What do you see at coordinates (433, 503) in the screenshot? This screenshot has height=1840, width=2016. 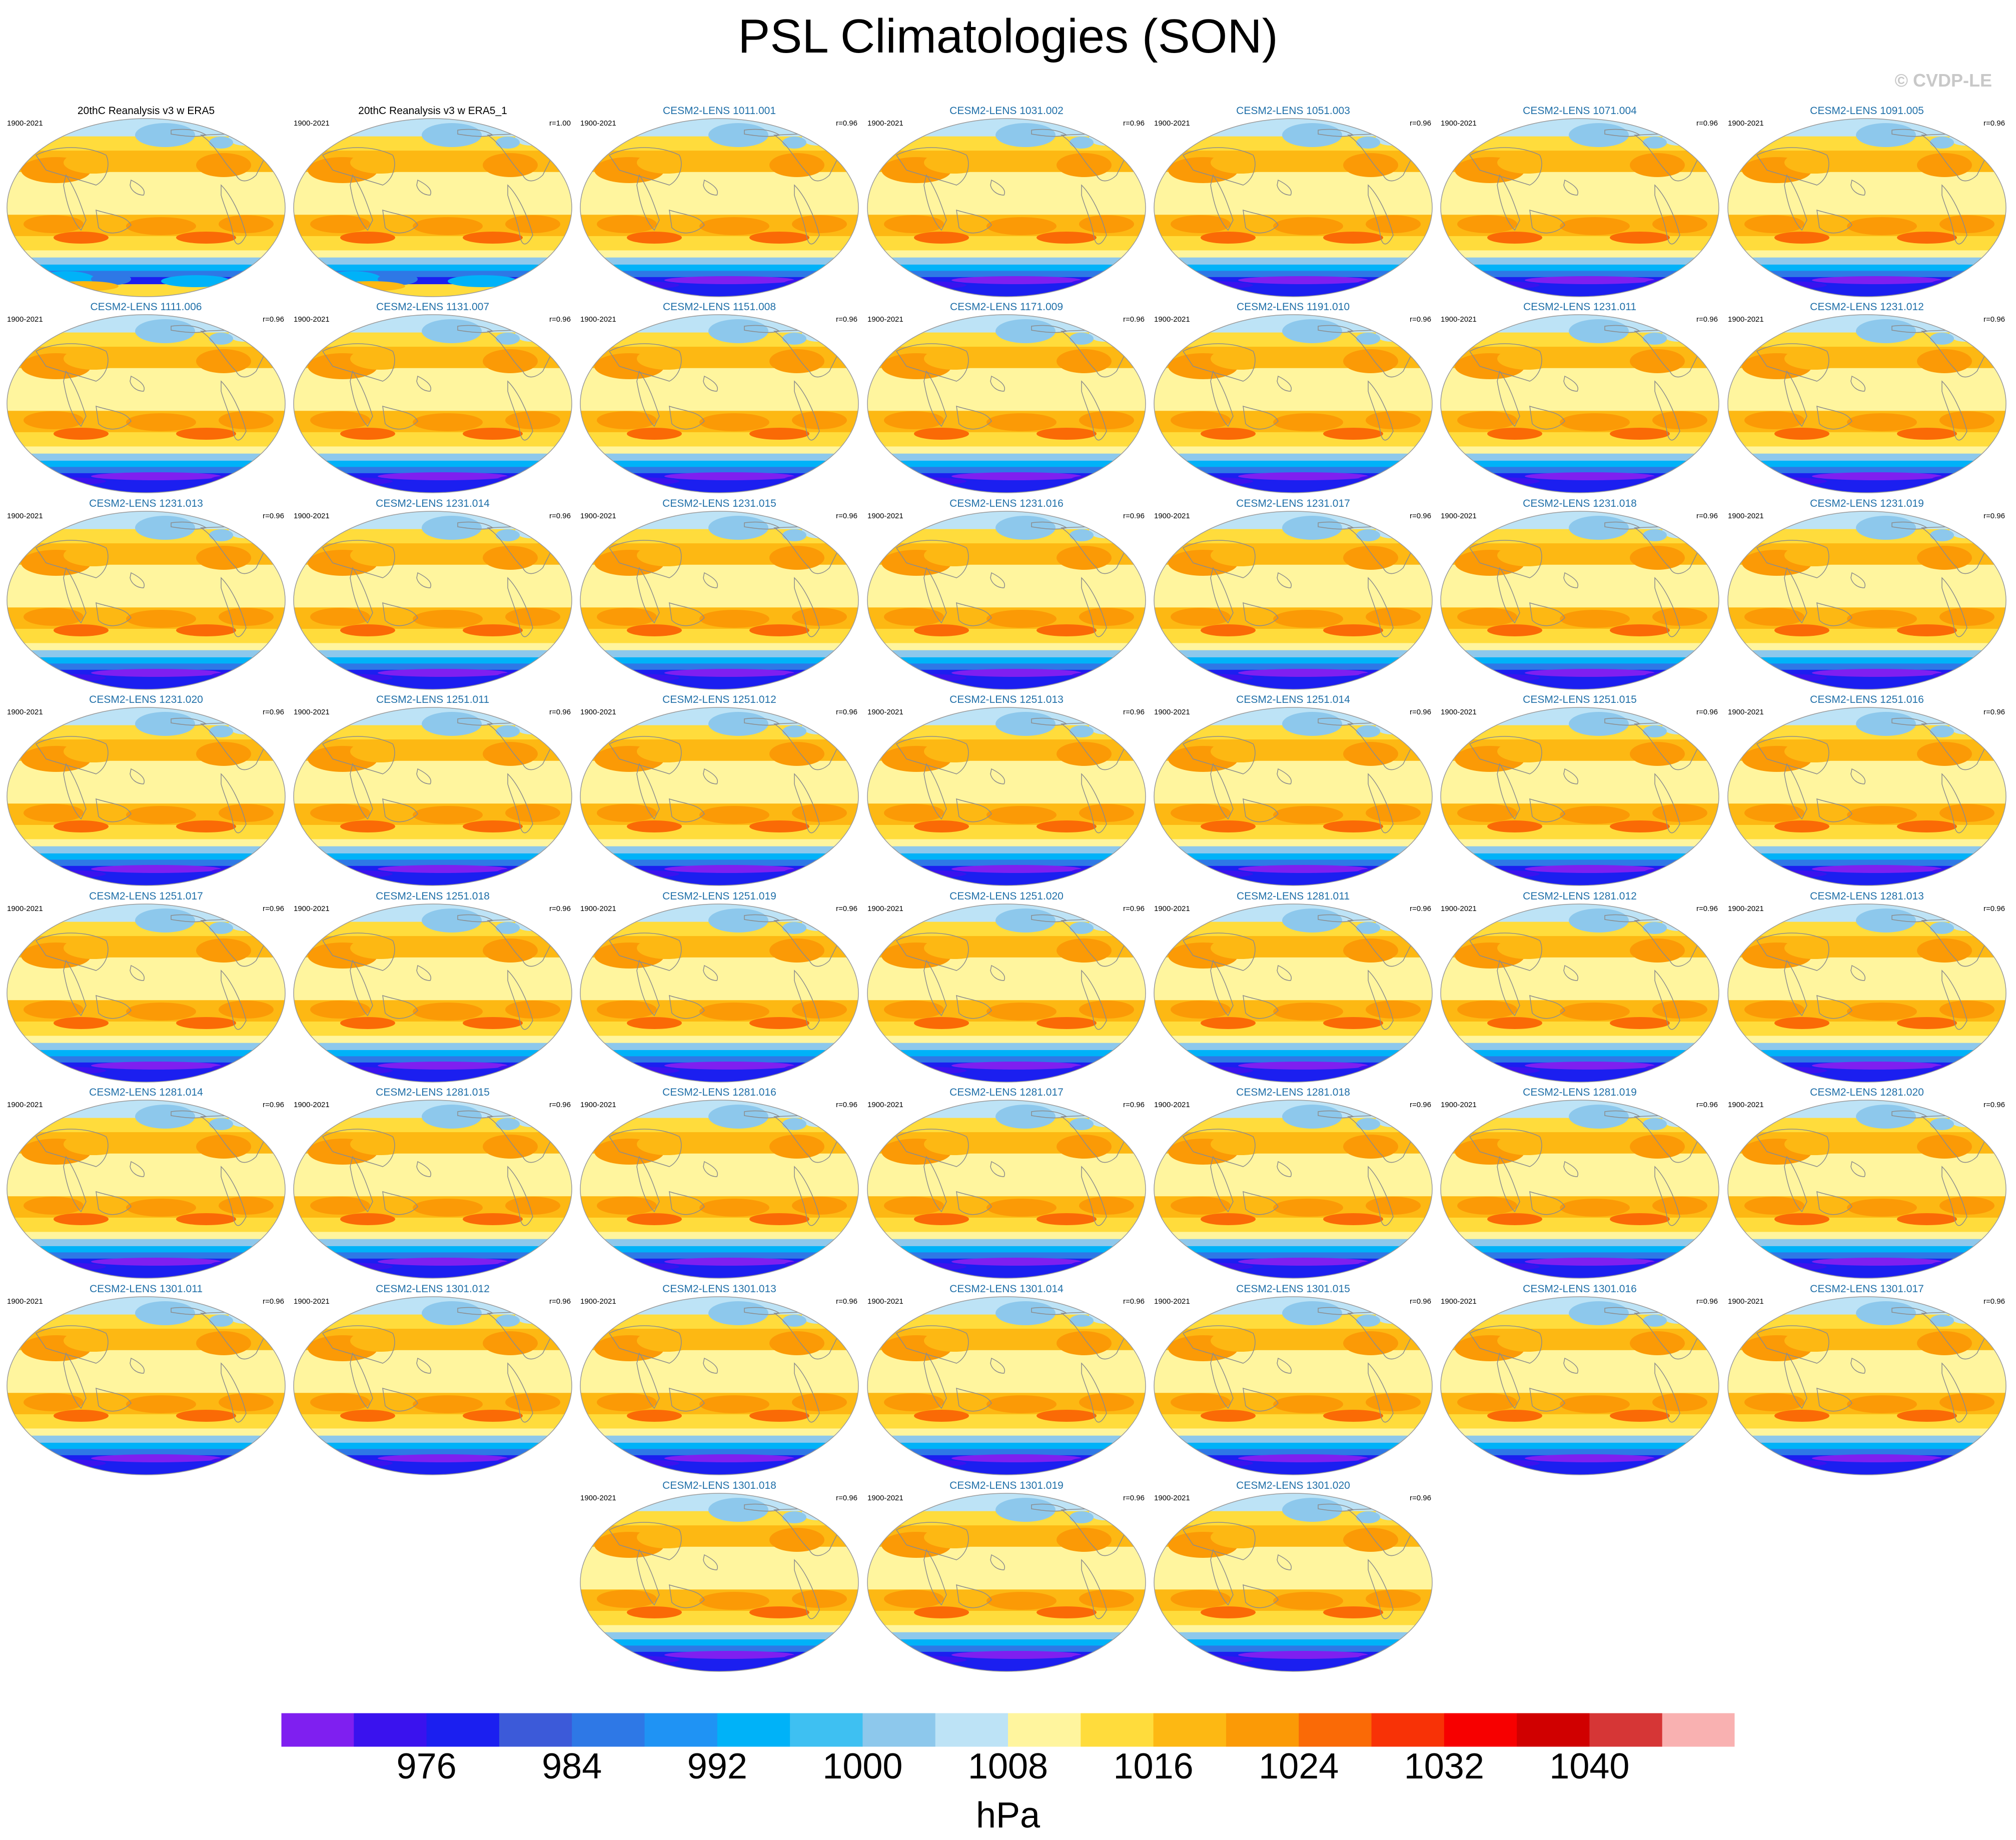 I see `panel-title: CESM2-LENS 1231.014` at bounding box center [433, 503].